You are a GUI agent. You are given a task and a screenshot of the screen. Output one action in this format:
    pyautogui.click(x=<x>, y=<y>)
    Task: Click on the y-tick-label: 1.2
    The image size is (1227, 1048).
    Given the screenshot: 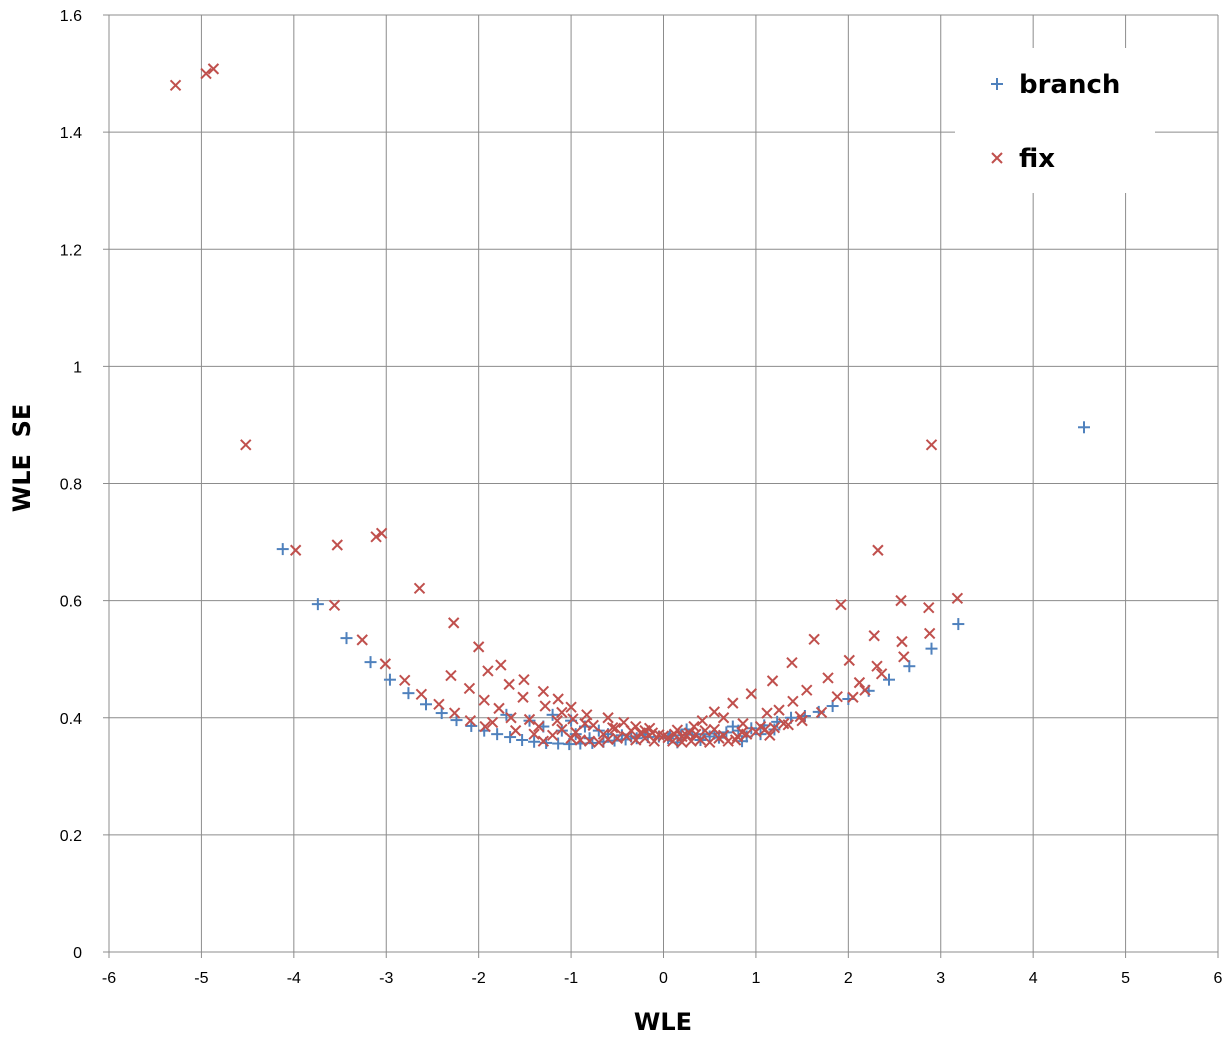 What is the action you would take?
    pyautogui.click(x=71, y=250)
    